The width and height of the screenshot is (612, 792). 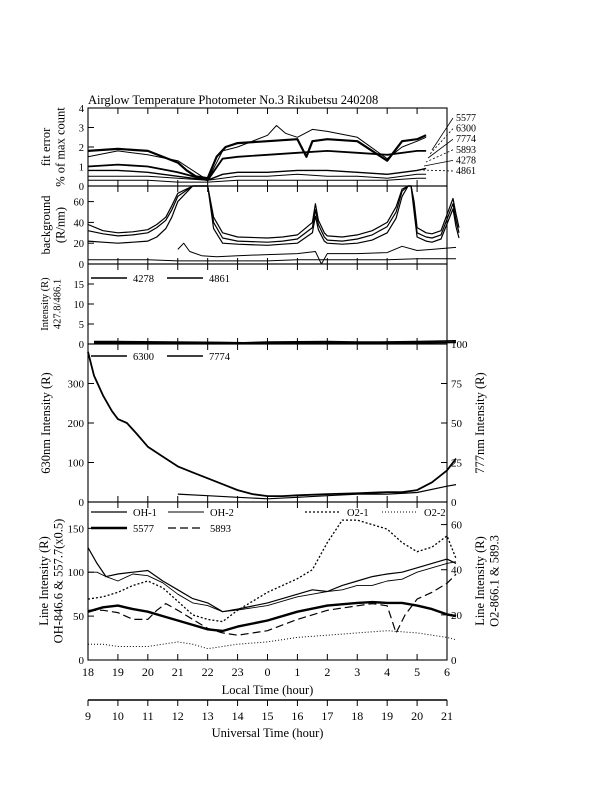 What do you see at coordinates (88, 716) in the screenshot?
I see `ut-tick-label: 9` at bounding box center [88, 716].